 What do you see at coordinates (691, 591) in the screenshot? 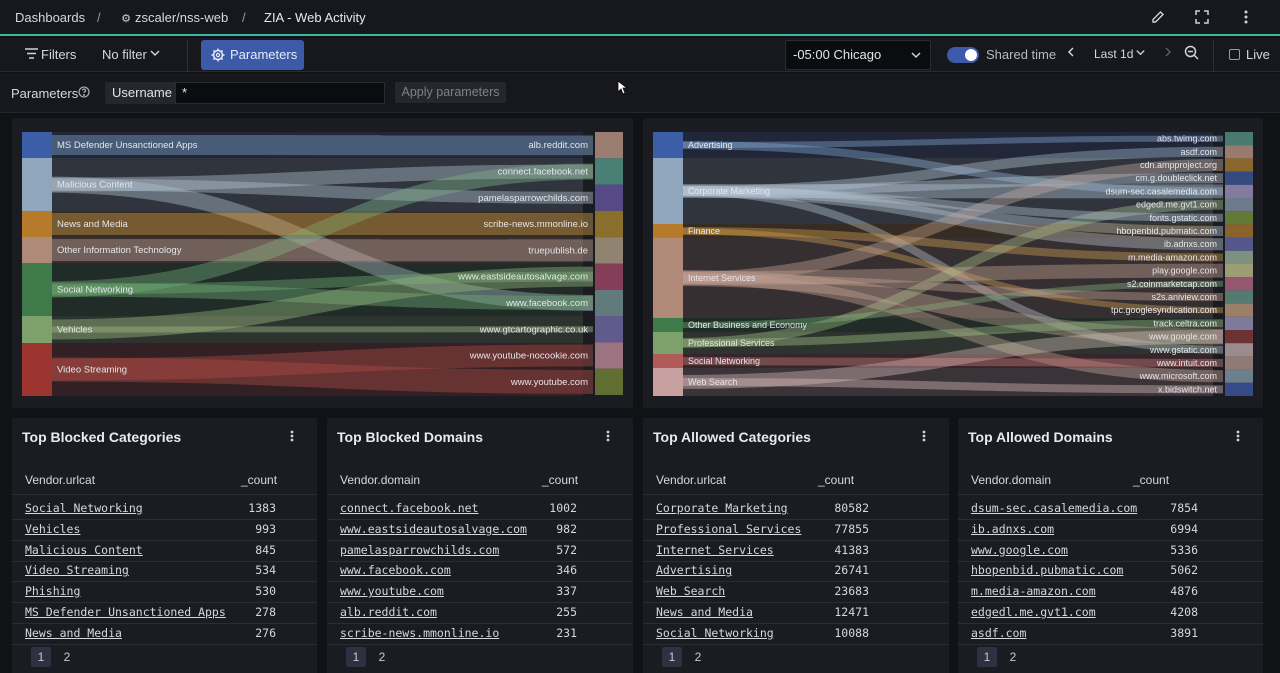
I see `row-name-link: Web Search` at bounding box center [691, 591].